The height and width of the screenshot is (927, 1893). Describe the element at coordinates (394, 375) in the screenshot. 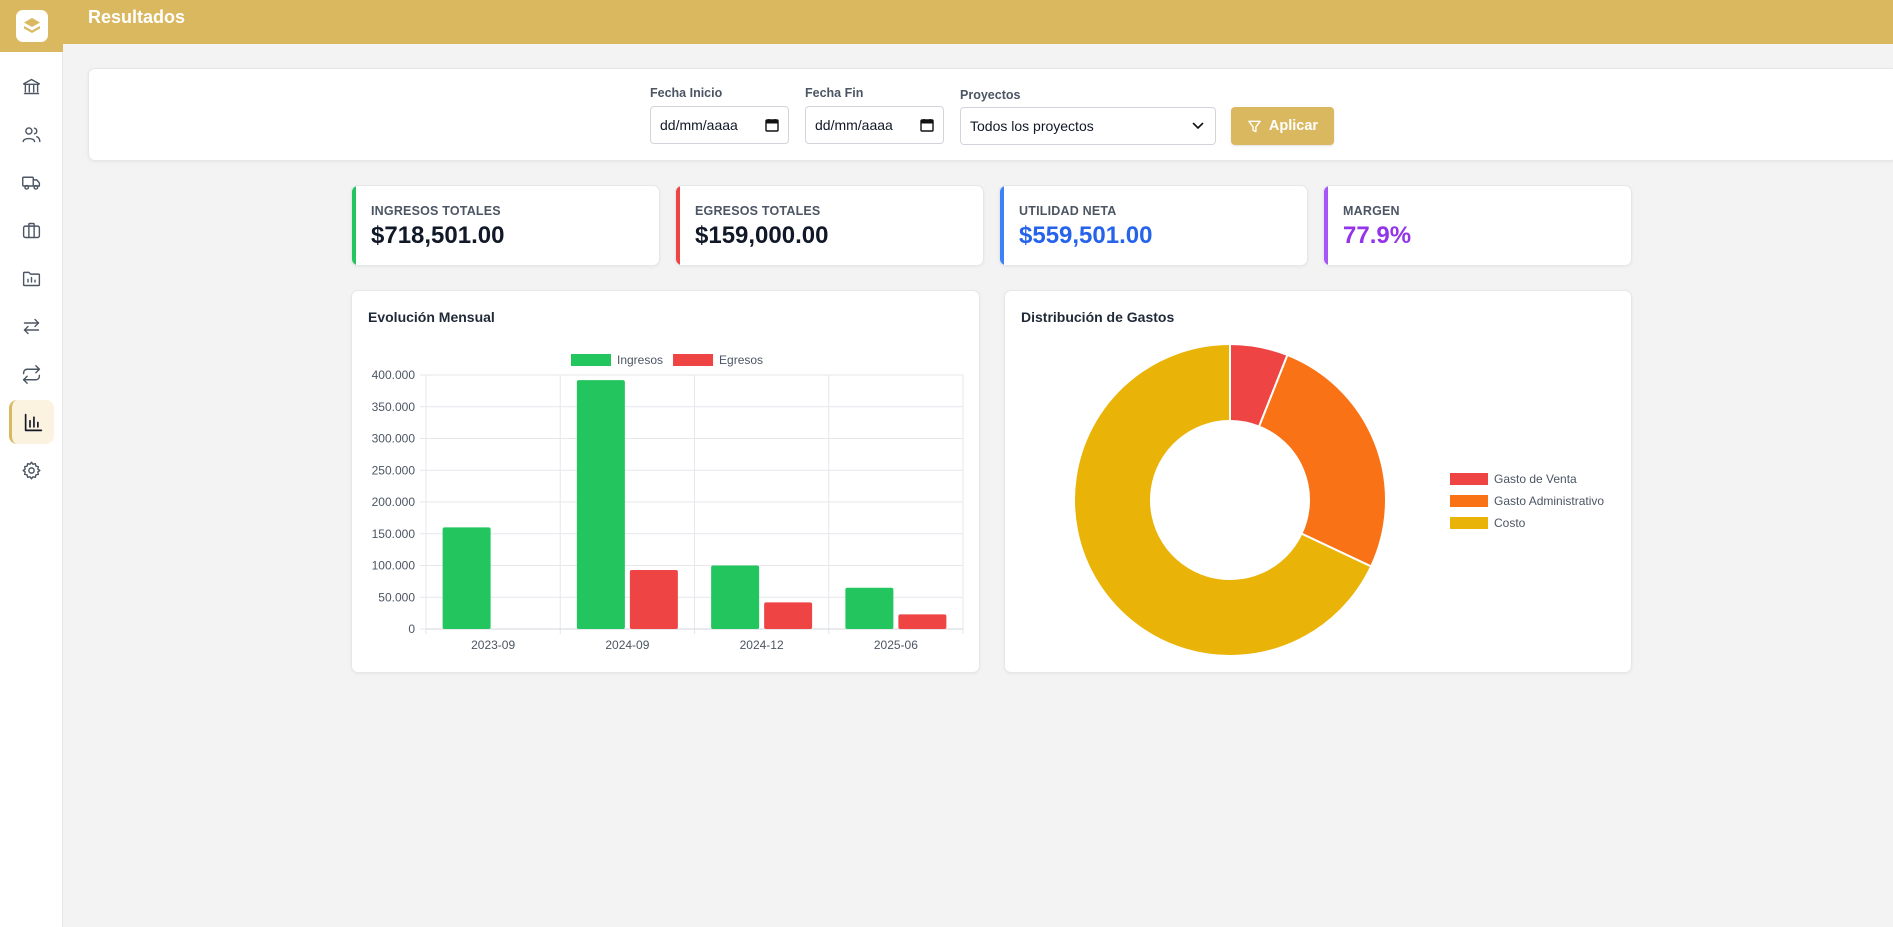

I see `y-tick-label: 400.000` at that location.